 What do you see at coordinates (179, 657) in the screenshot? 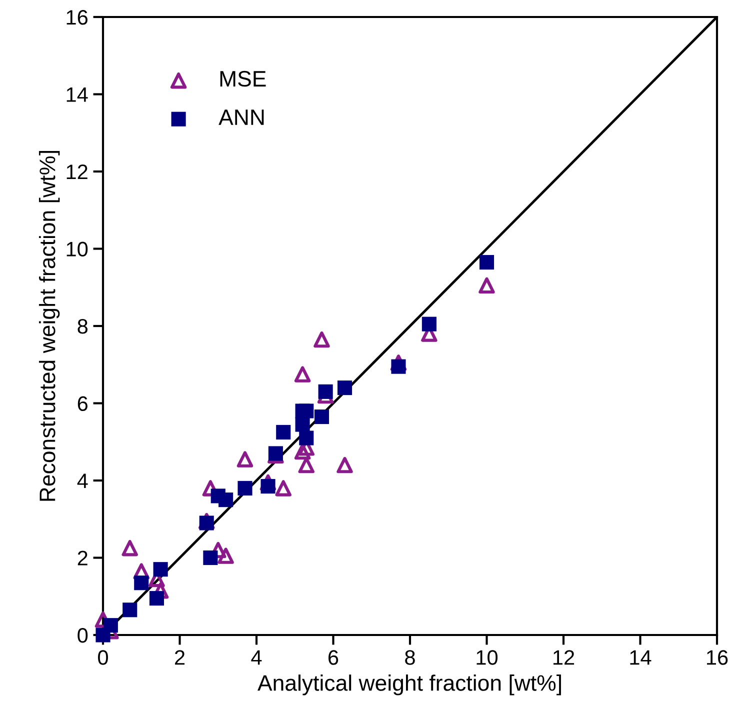
I see `x-tick-label: 2` at bounding box center [179, 657].